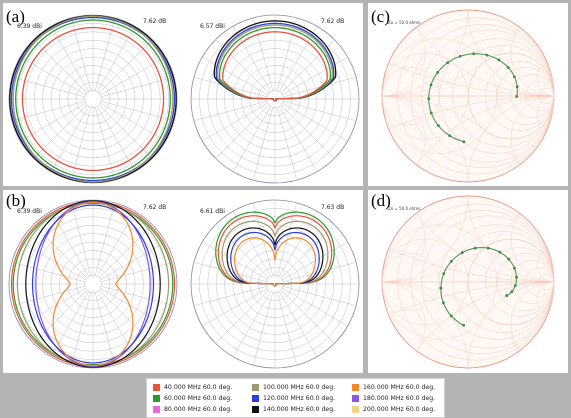 The height and width of the screenshot is (418, 571). Describe the element at coordinates (212, 26) in the screenshot. I see `panel-a-right-gain: 6.57 dBi` at that location.